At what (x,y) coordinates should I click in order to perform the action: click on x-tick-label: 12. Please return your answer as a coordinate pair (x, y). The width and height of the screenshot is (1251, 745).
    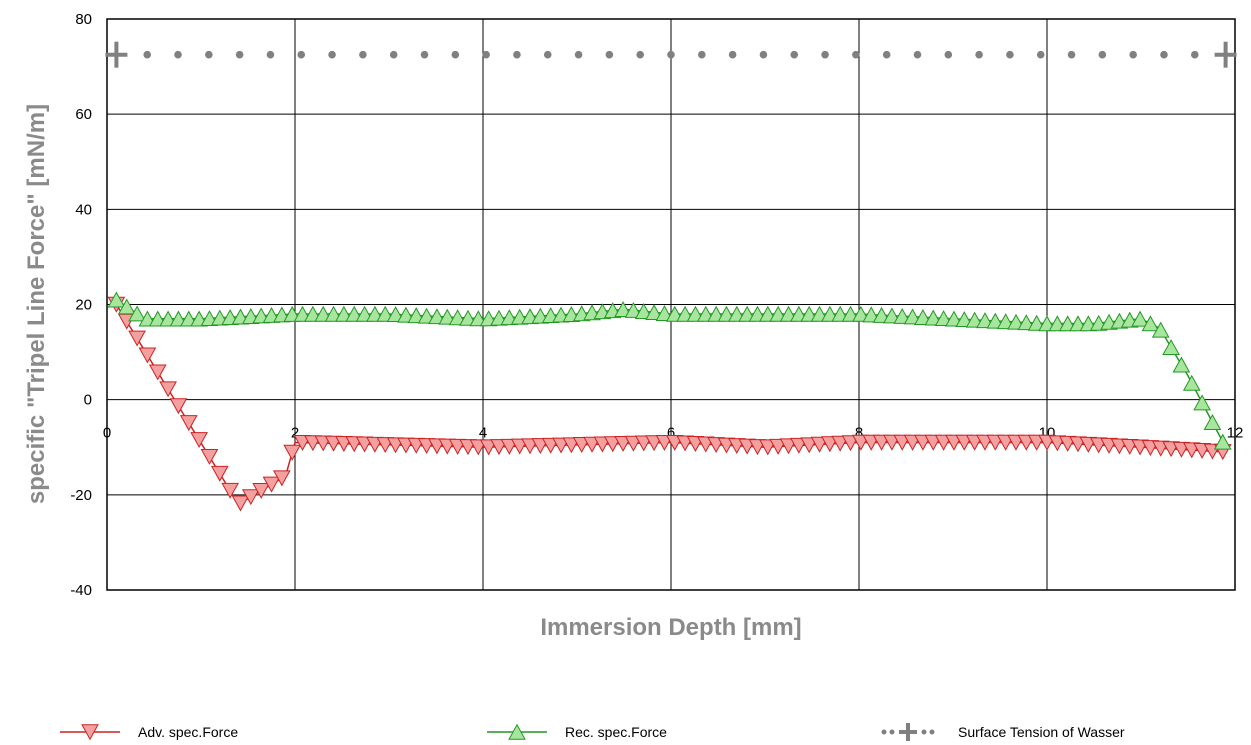
    Looking at the image, I should click on (1235, 433).